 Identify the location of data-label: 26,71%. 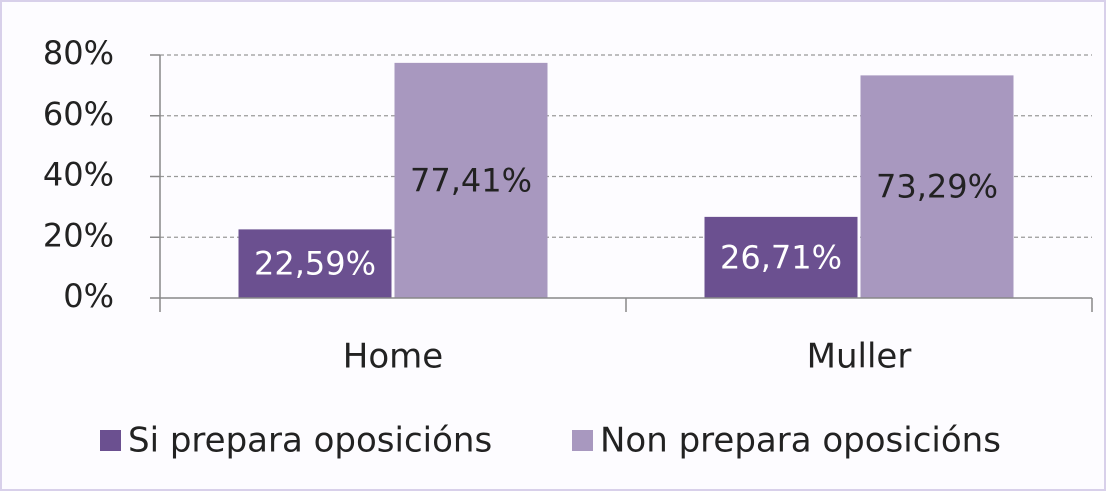
(781, 257).